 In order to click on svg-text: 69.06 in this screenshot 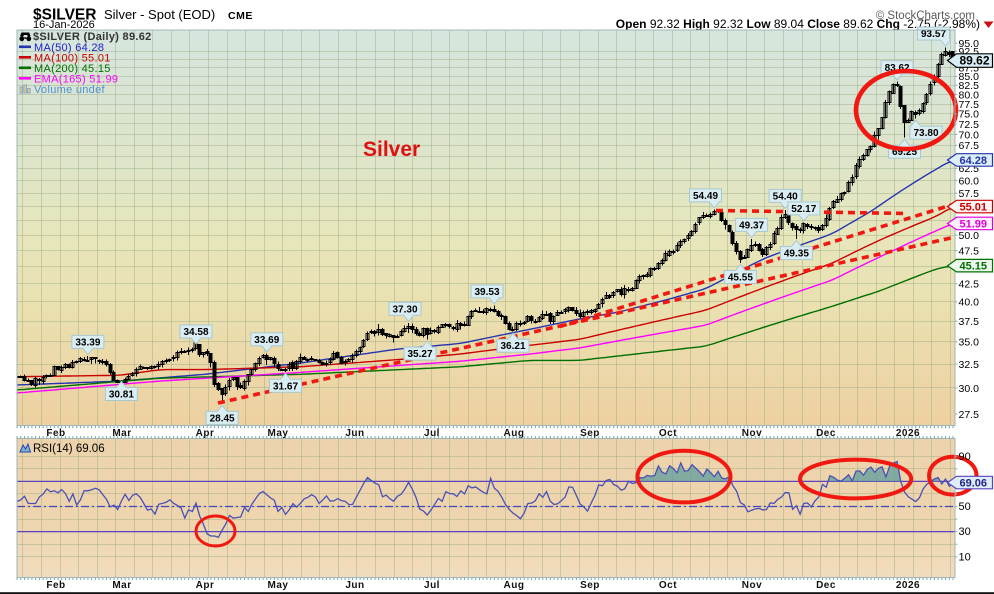, I will do `click(974, 484)`.